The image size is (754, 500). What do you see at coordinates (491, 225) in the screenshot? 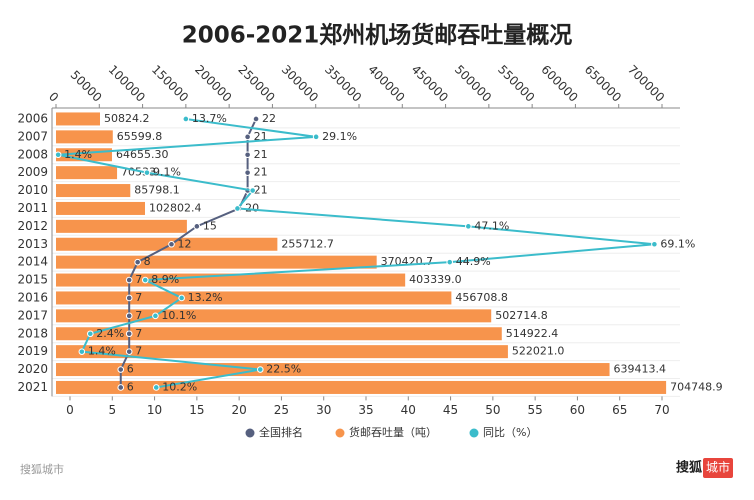
I see `point-label: 47.1%` at bounding box center [491, 225].